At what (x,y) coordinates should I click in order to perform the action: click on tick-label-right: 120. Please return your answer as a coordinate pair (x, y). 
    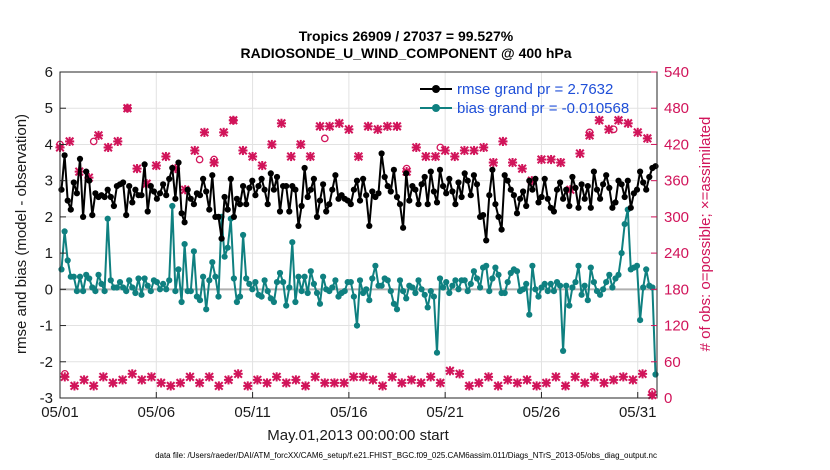
    Looking at the image, I should click on (676, 326).